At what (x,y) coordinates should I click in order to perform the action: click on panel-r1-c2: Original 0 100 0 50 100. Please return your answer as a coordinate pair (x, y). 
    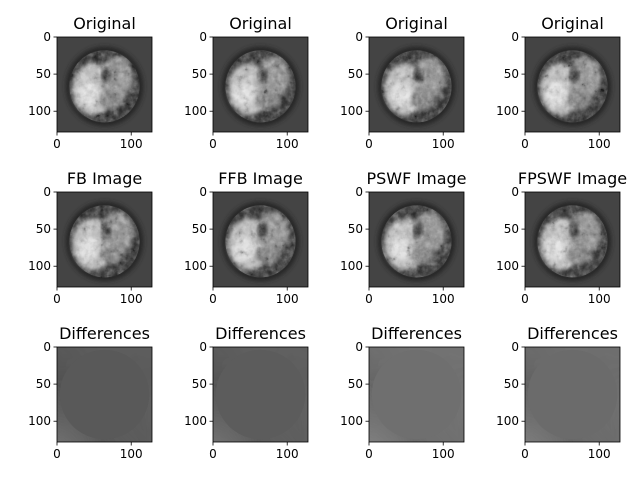
    Looking at the image, I should click on (246, 82).